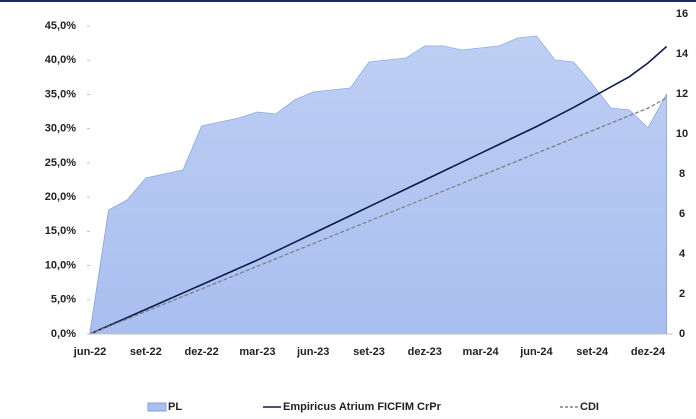  What do you see at coordinates (60, 163) in the screenshot?
I see `y-tick-label: 25,0%` at bounding box center [60, 163].